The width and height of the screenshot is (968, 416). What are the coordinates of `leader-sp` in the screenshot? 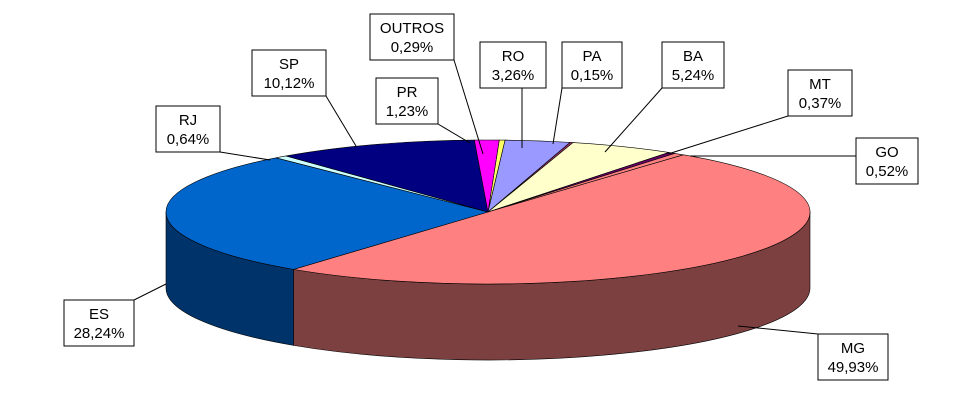 It's located at (341, 121).